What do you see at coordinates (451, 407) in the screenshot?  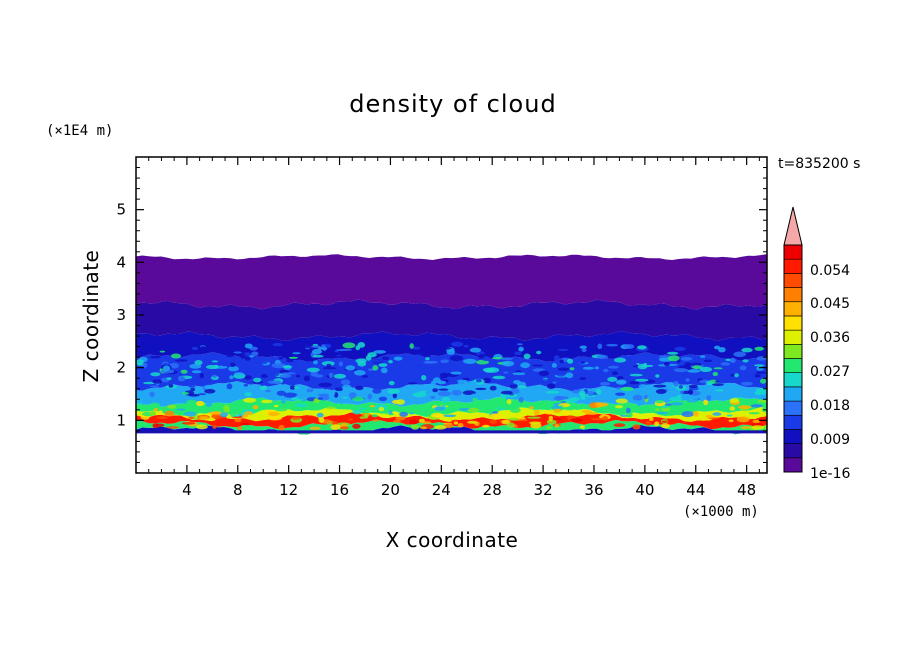 I see `density-layer` at bounding box center [451, 407].